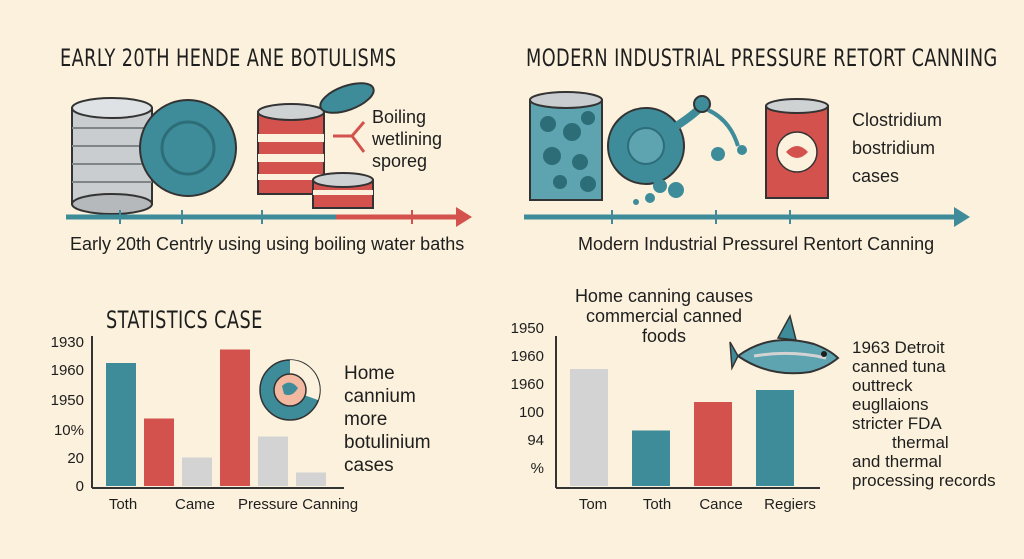 This screenshot has width=1024, height=559. What do you see at coordinates (123, 504) in the screenshot?
I see `chart1-x-label: Toth` at bounding box center [123, 504].